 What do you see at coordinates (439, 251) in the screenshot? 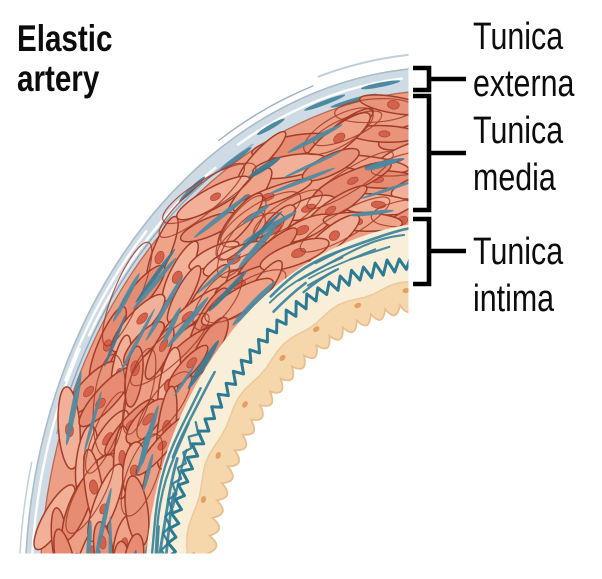
I see `bracket-tunica-intima` at bounding box center [439, 251].